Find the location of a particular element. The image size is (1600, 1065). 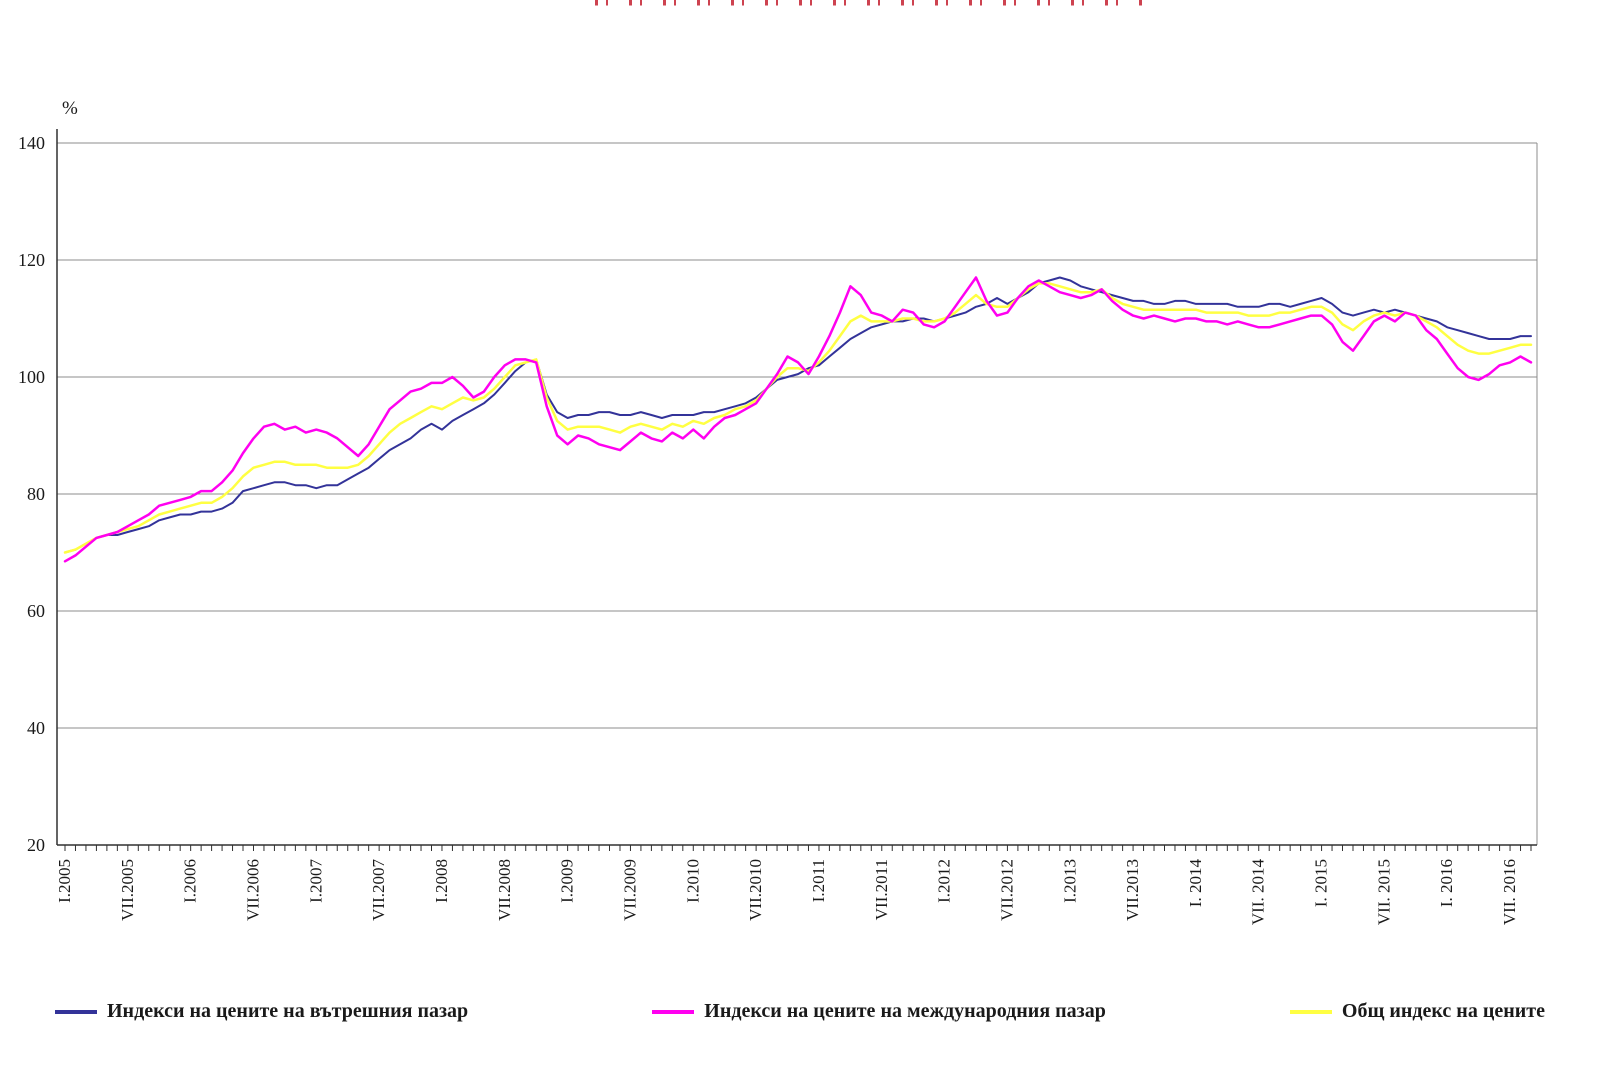

x-tick-label: VII. 2015 is located at coordinates (1383, 892).